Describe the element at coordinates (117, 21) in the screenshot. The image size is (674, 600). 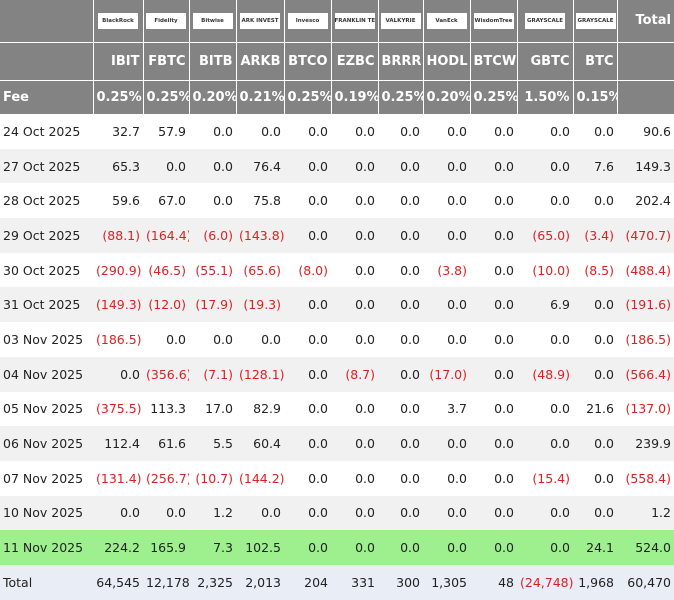
I see `logo-cell: BlackRock` at that location.